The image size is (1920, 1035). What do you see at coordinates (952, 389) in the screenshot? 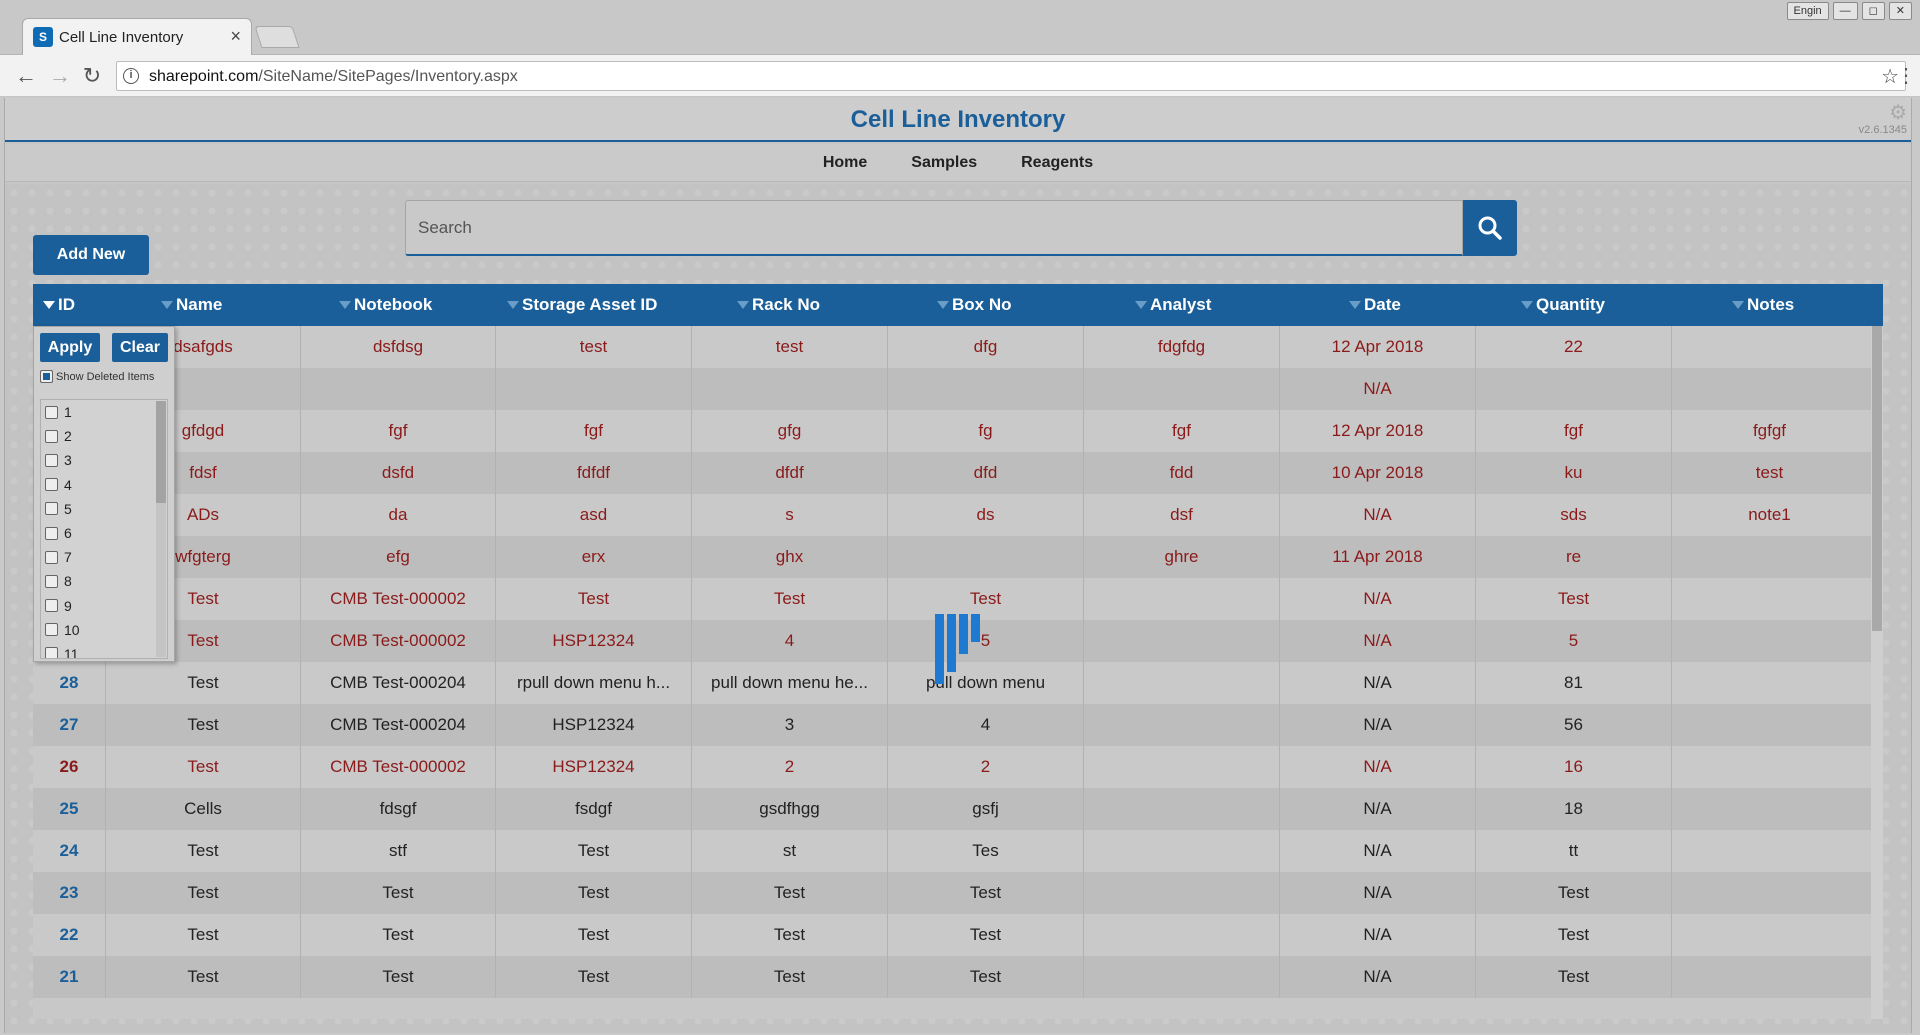
I see `table-row: N/A` at bounding box center [952, 389].